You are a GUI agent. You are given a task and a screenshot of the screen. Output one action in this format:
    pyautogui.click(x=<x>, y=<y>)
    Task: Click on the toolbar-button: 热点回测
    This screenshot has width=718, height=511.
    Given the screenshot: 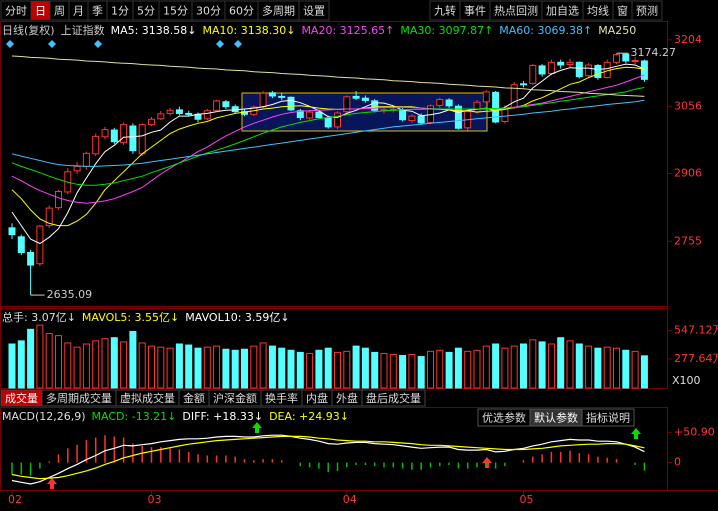 What is the action you would take?
    pyautogui.click(x=516, y=11)
    